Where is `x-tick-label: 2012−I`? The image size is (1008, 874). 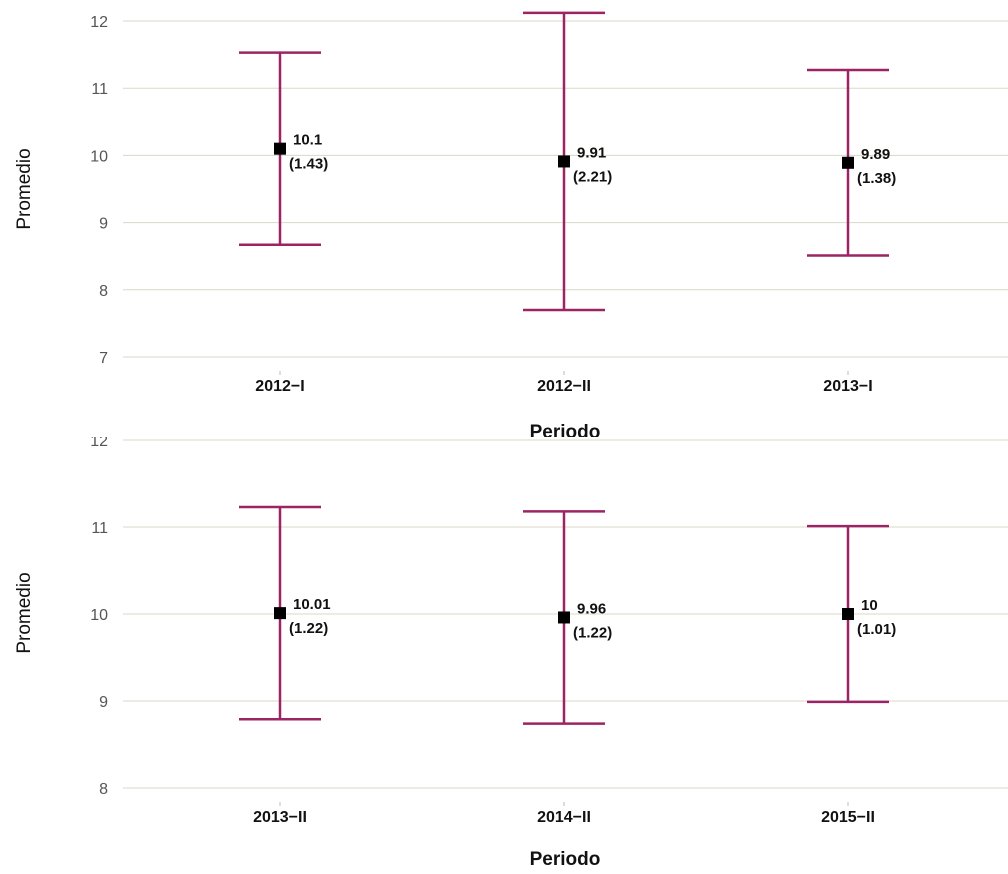 x-tick-label: 2012−I is located at coordinates (279, 386).